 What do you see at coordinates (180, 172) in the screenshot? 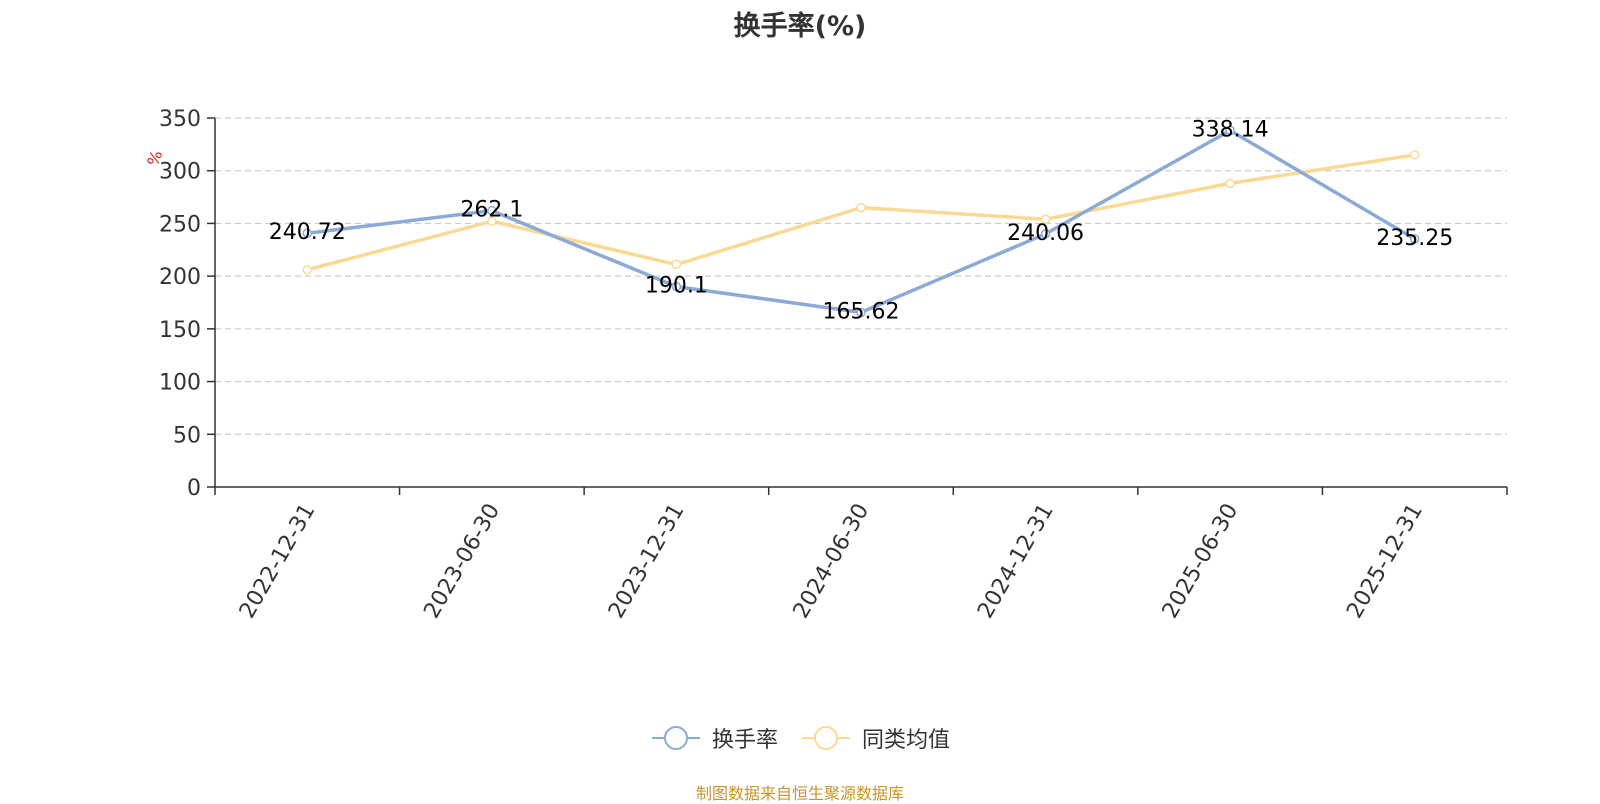
I see `y-tick-label: 300` at bounding box center [180, 172].